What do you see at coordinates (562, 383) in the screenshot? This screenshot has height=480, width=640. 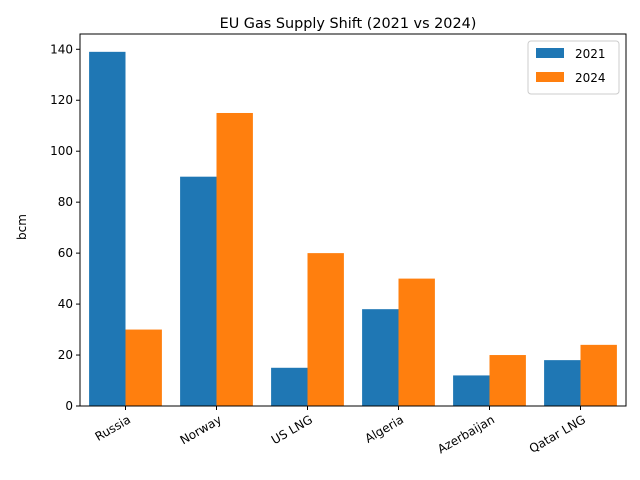 I see `bar-2021-qatar-lng` at bounding box center [562, 383].